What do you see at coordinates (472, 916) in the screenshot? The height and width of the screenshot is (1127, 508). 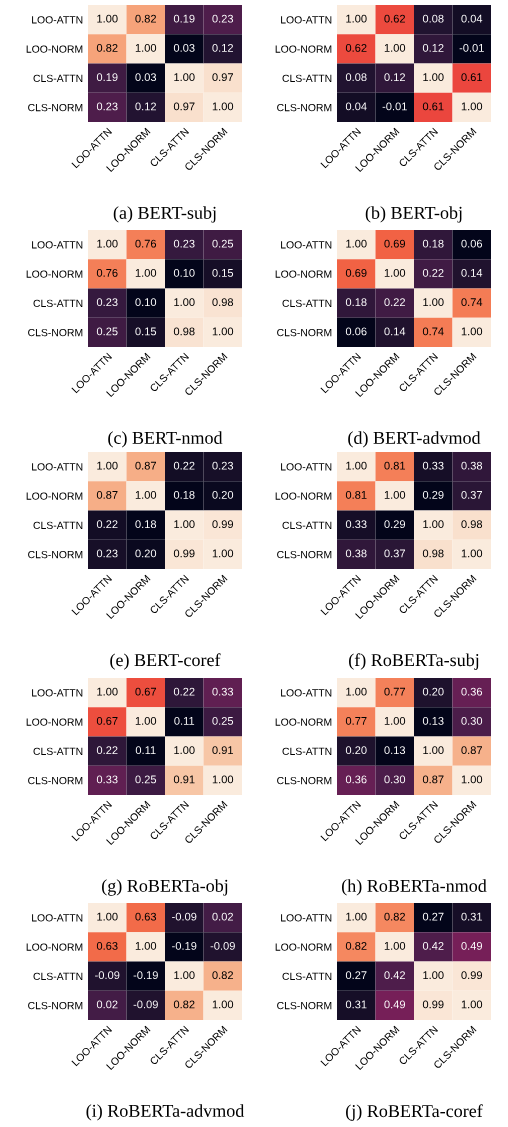 I see `data-label: 0.31` at bounding box center [472, 916].